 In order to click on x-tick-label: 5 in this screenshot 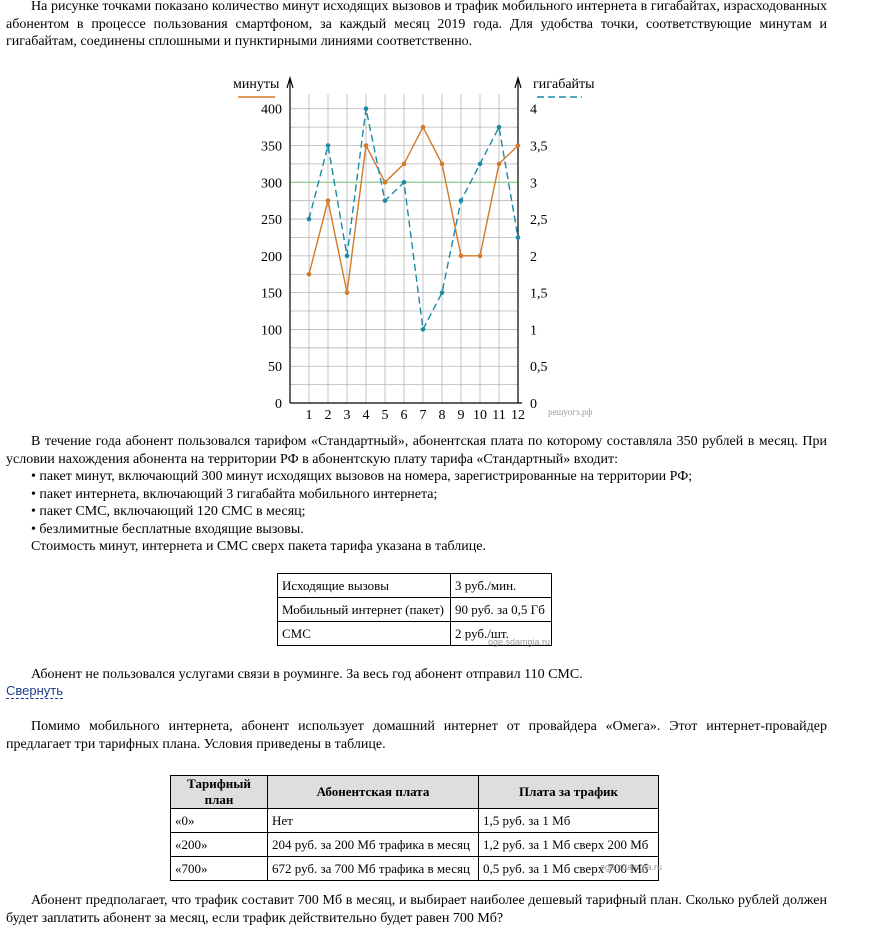, I will do `click(385, 415)`.